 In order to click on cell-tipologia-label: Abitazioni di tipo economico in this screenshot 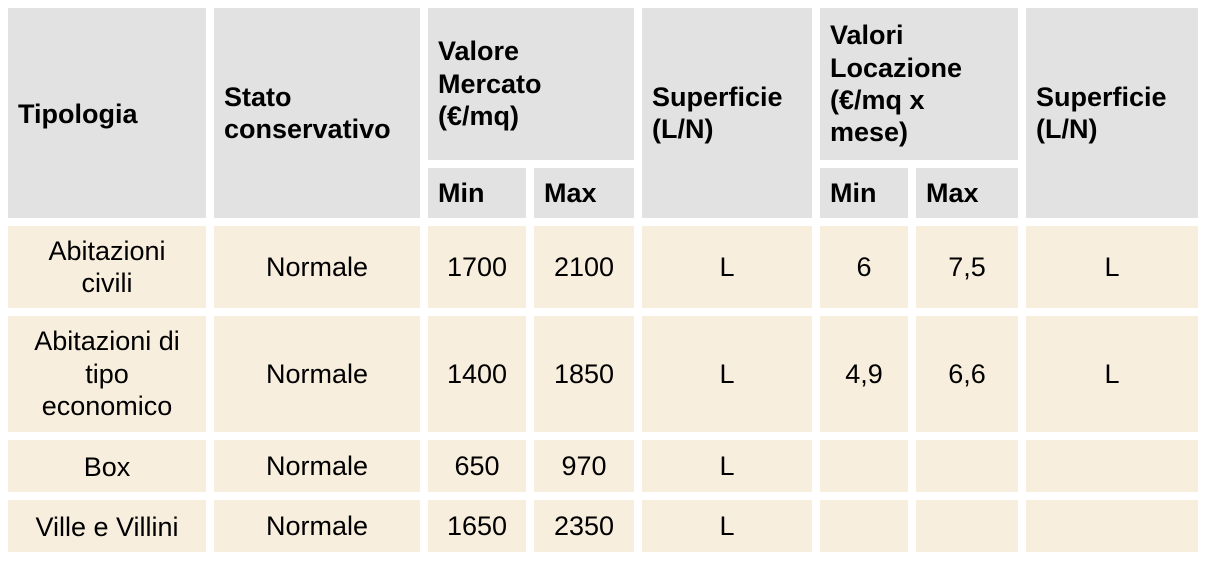, I will do `click(107, 374)`.